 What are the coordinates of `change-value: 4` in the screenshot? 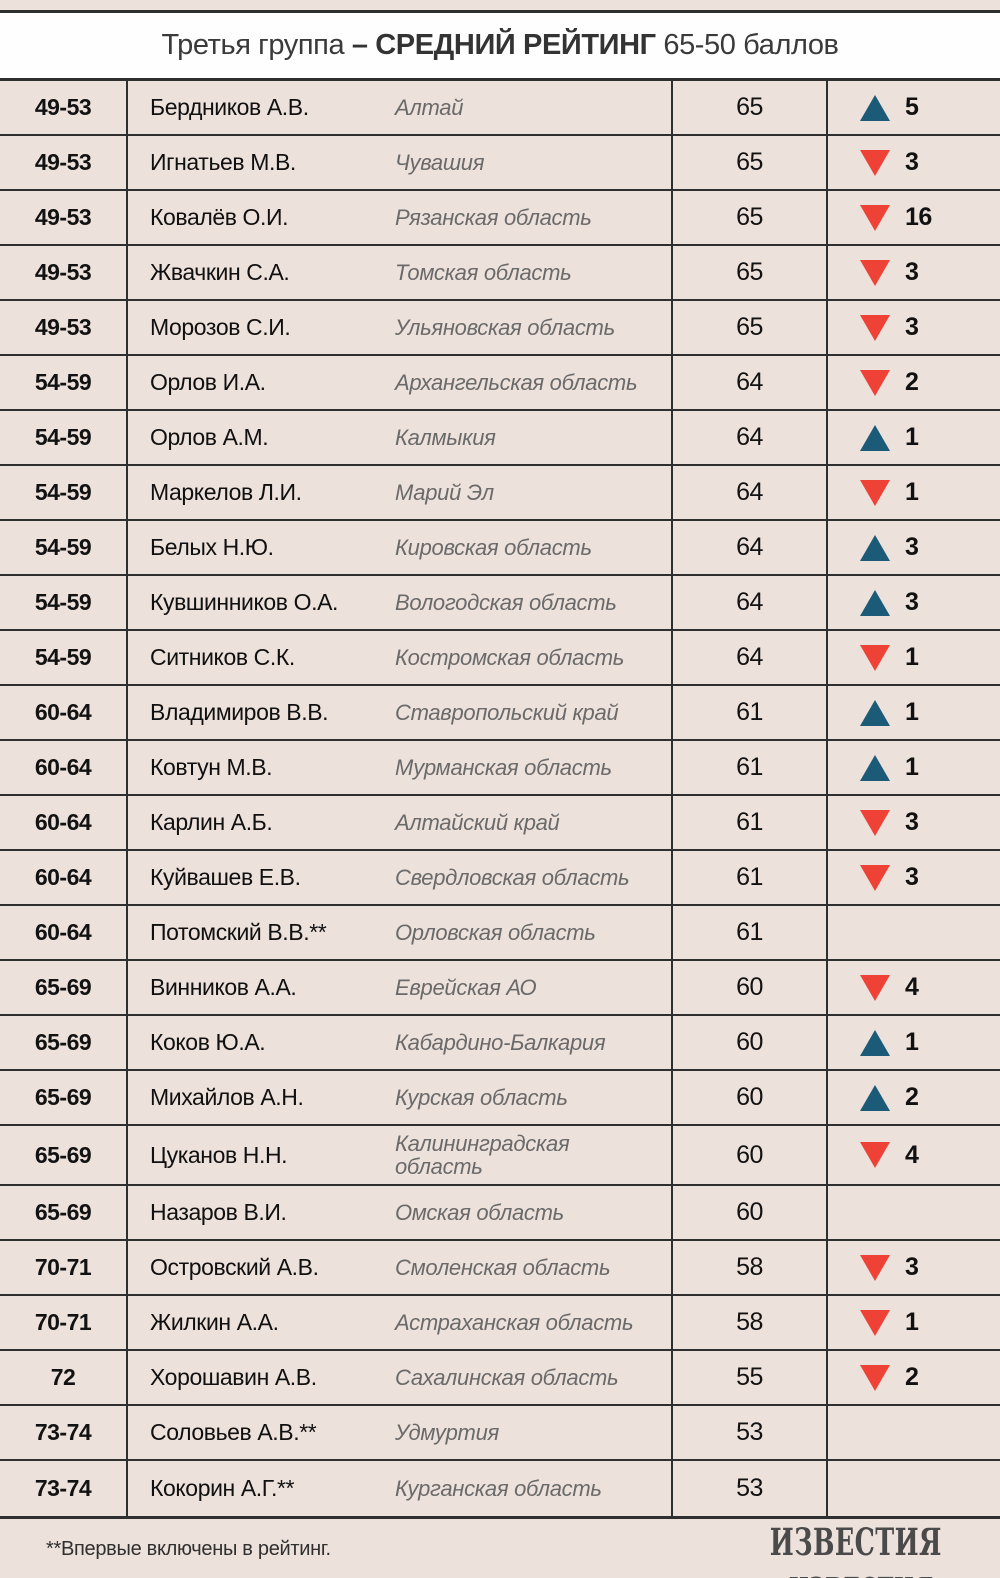 It's located at (912, 1154).